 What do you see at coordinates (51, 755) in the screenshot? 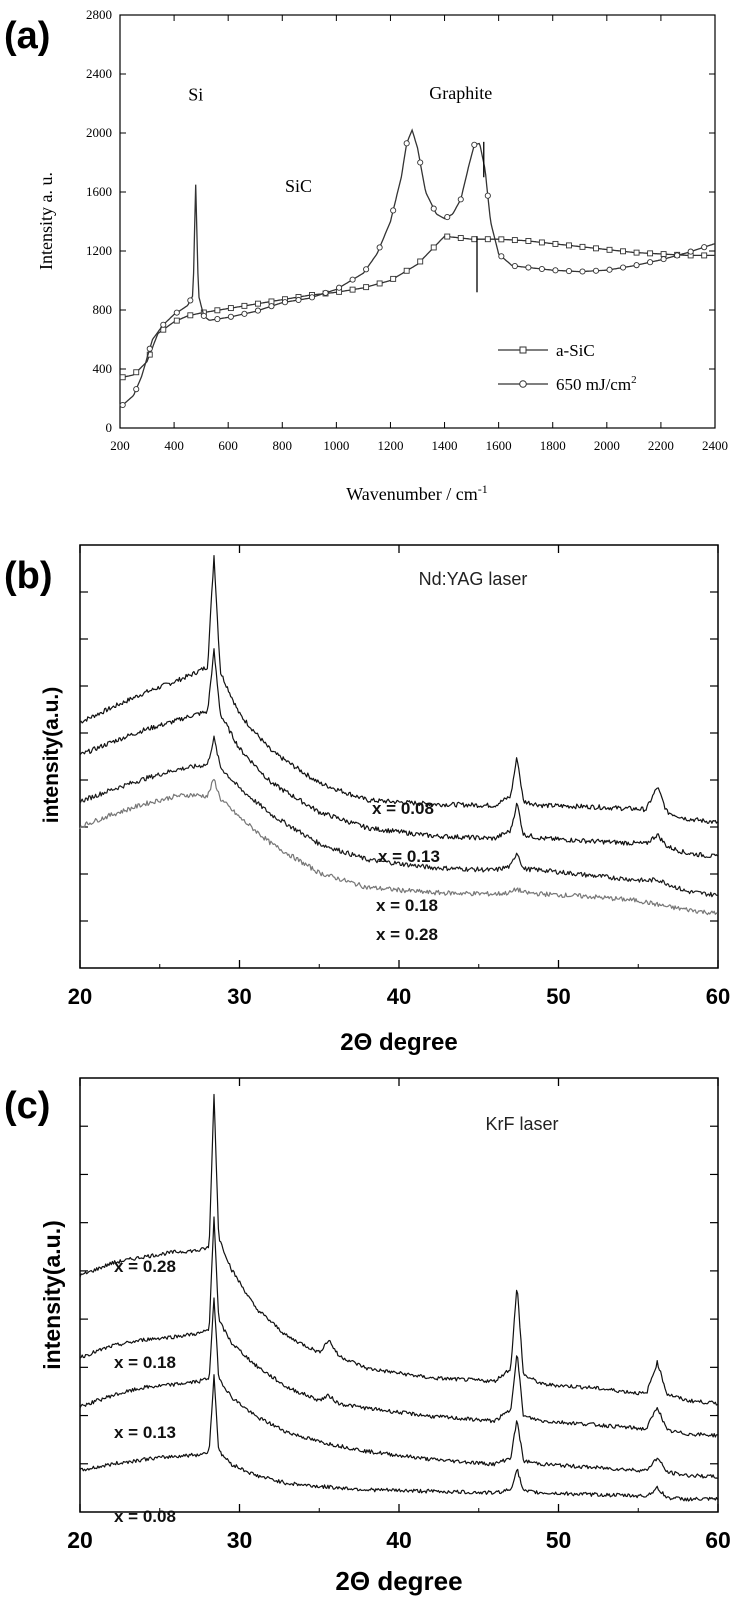
I see `y-axis-label: intensity(a.u.)` at bounding box center [51, 755].